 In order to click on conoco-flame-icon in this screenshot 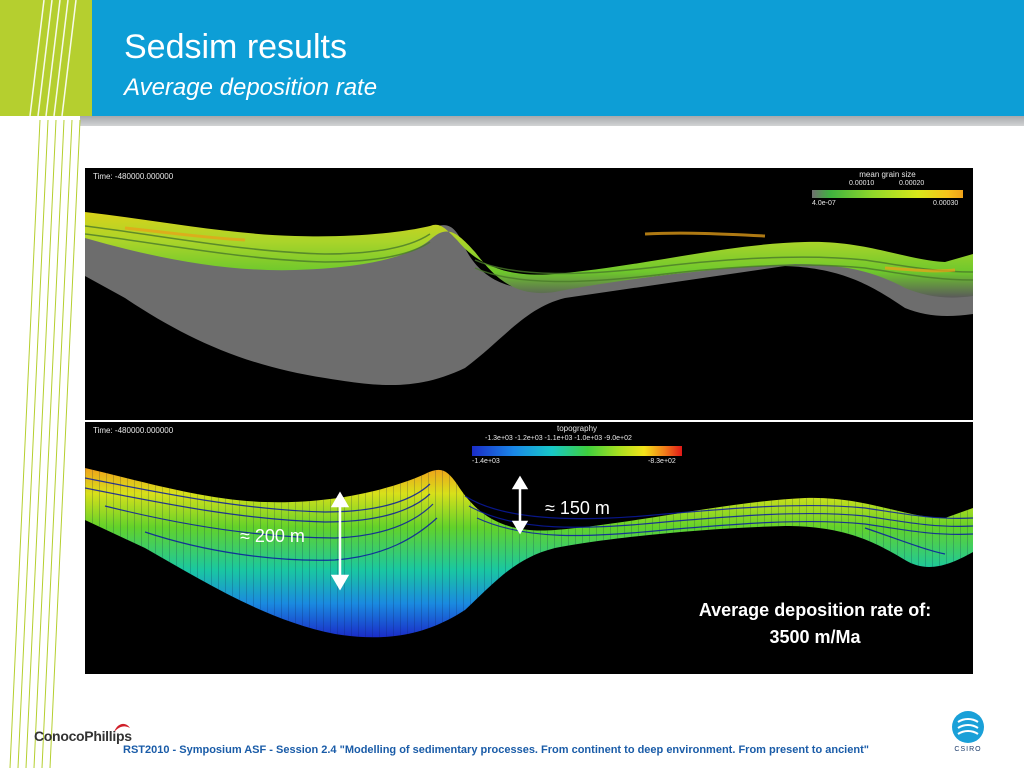, I will do `click(122, 727)`.